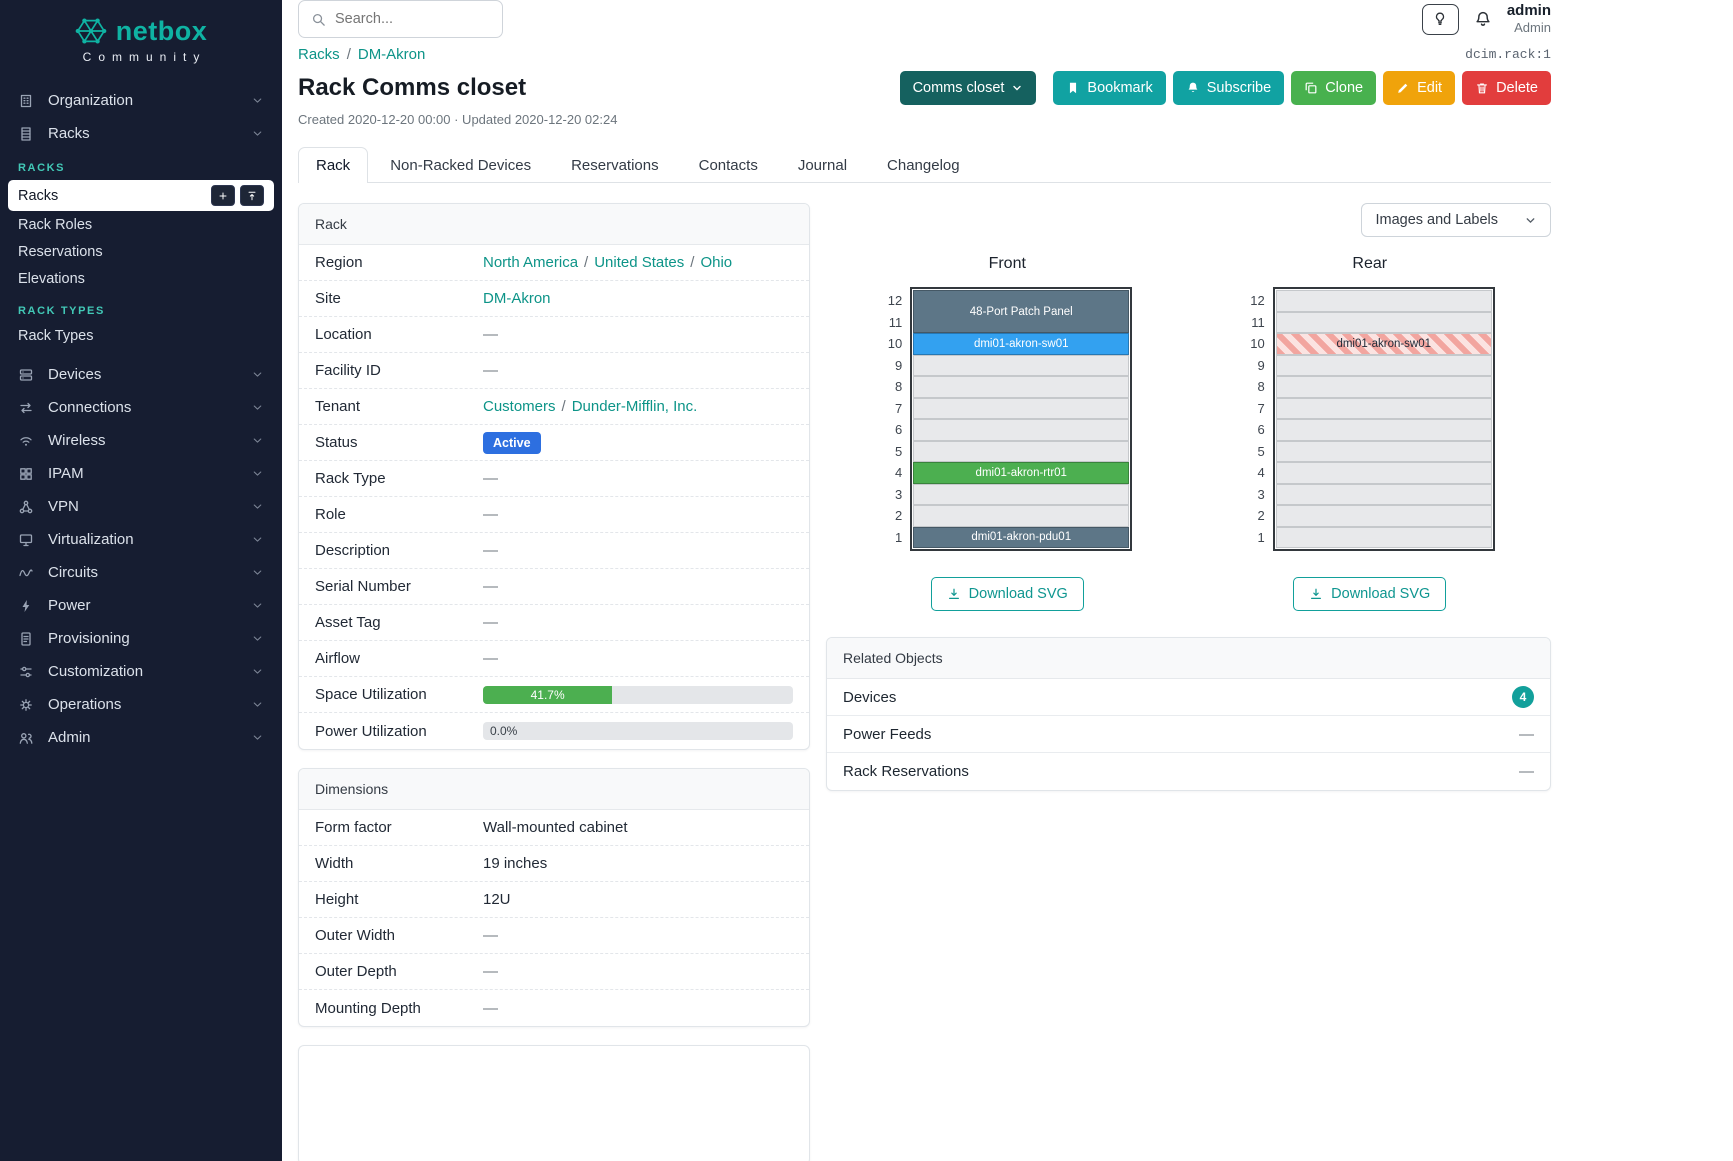 The image size is (1733, 1161). I want to click on bookmark-button: Bookmark, so click(1109, 88).